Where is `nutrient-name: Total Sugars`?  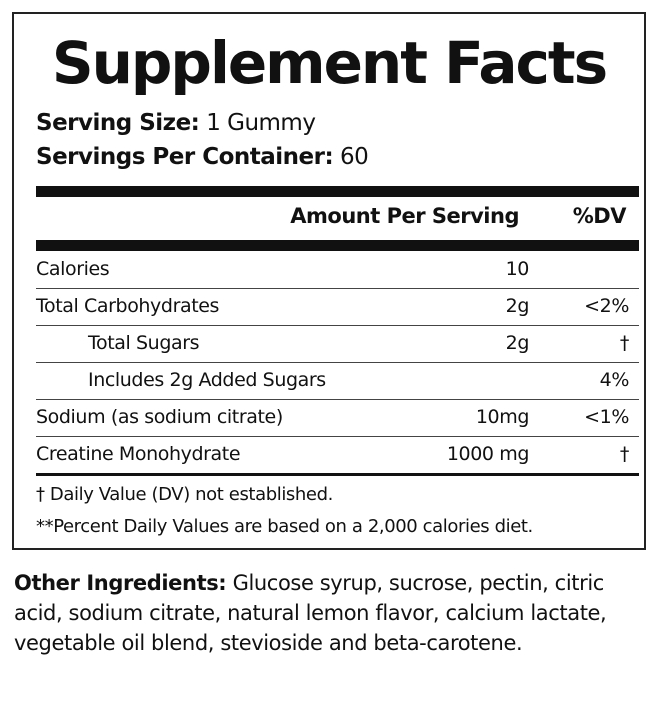 nutrient-name: Total Sugars is located at coordinates (144, 343).